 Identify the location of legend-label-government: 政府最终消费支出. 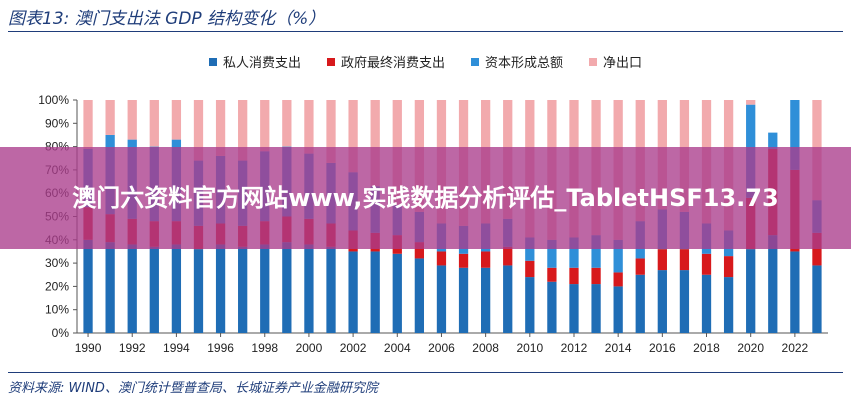
(392, 63).